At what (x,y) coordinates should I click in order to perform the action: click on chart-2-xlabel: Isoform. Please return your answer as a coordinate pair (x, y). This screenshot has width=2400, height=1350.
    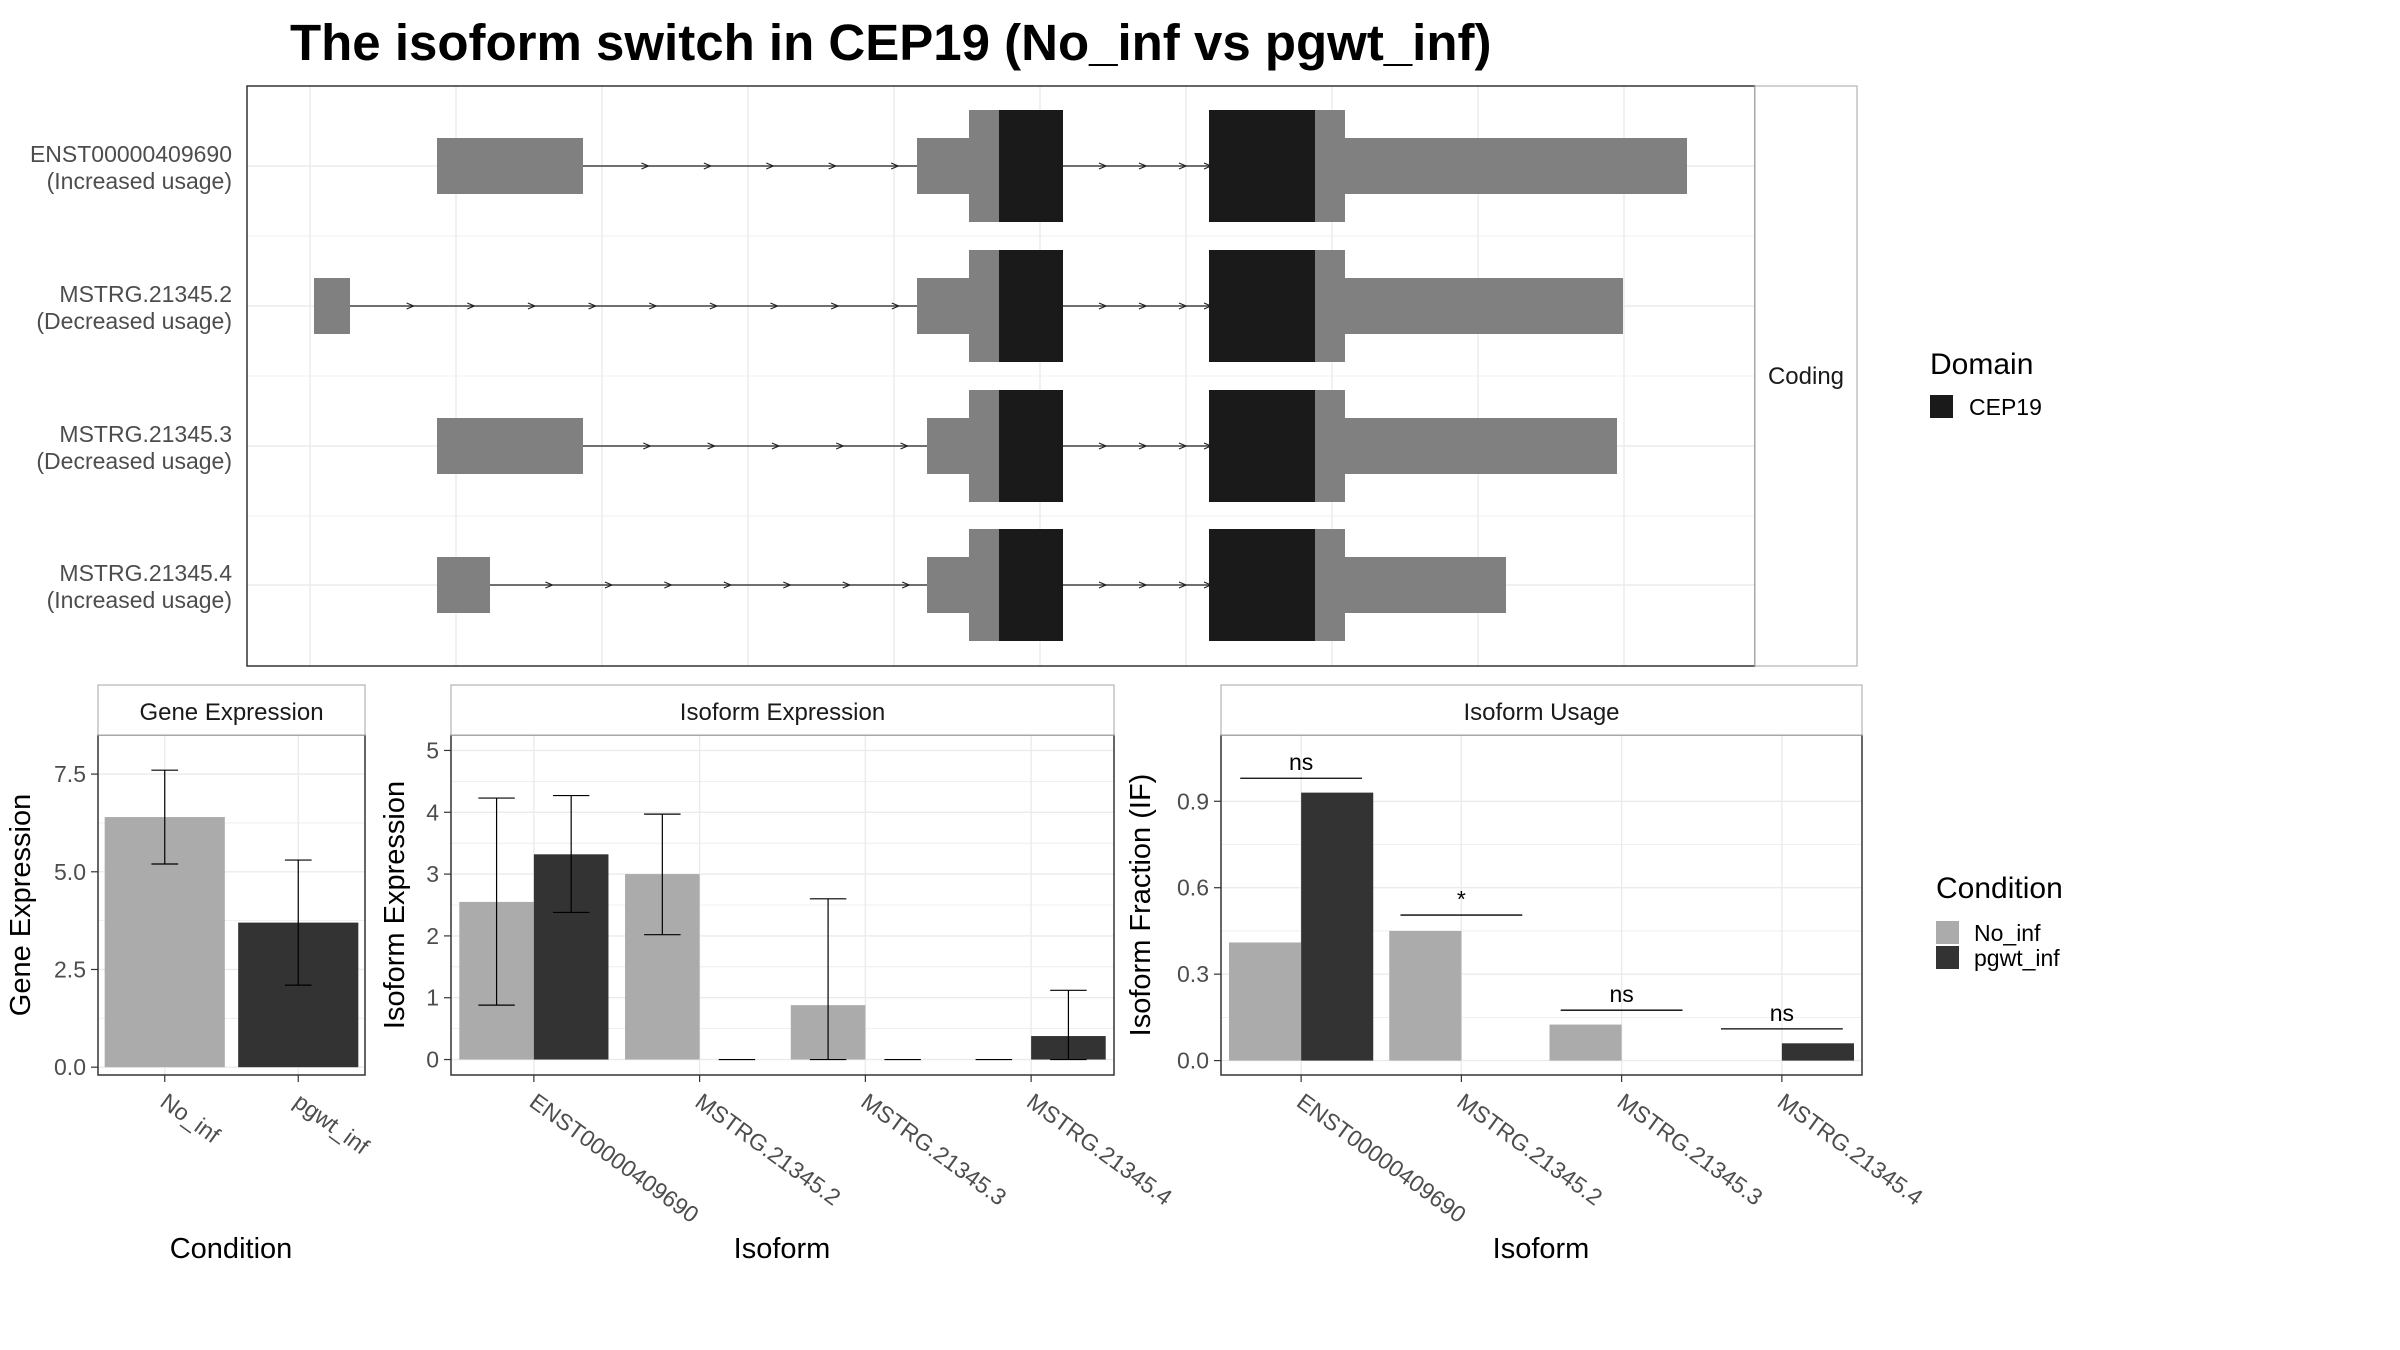
    Looking at the image, I should click on (1541, 1249).